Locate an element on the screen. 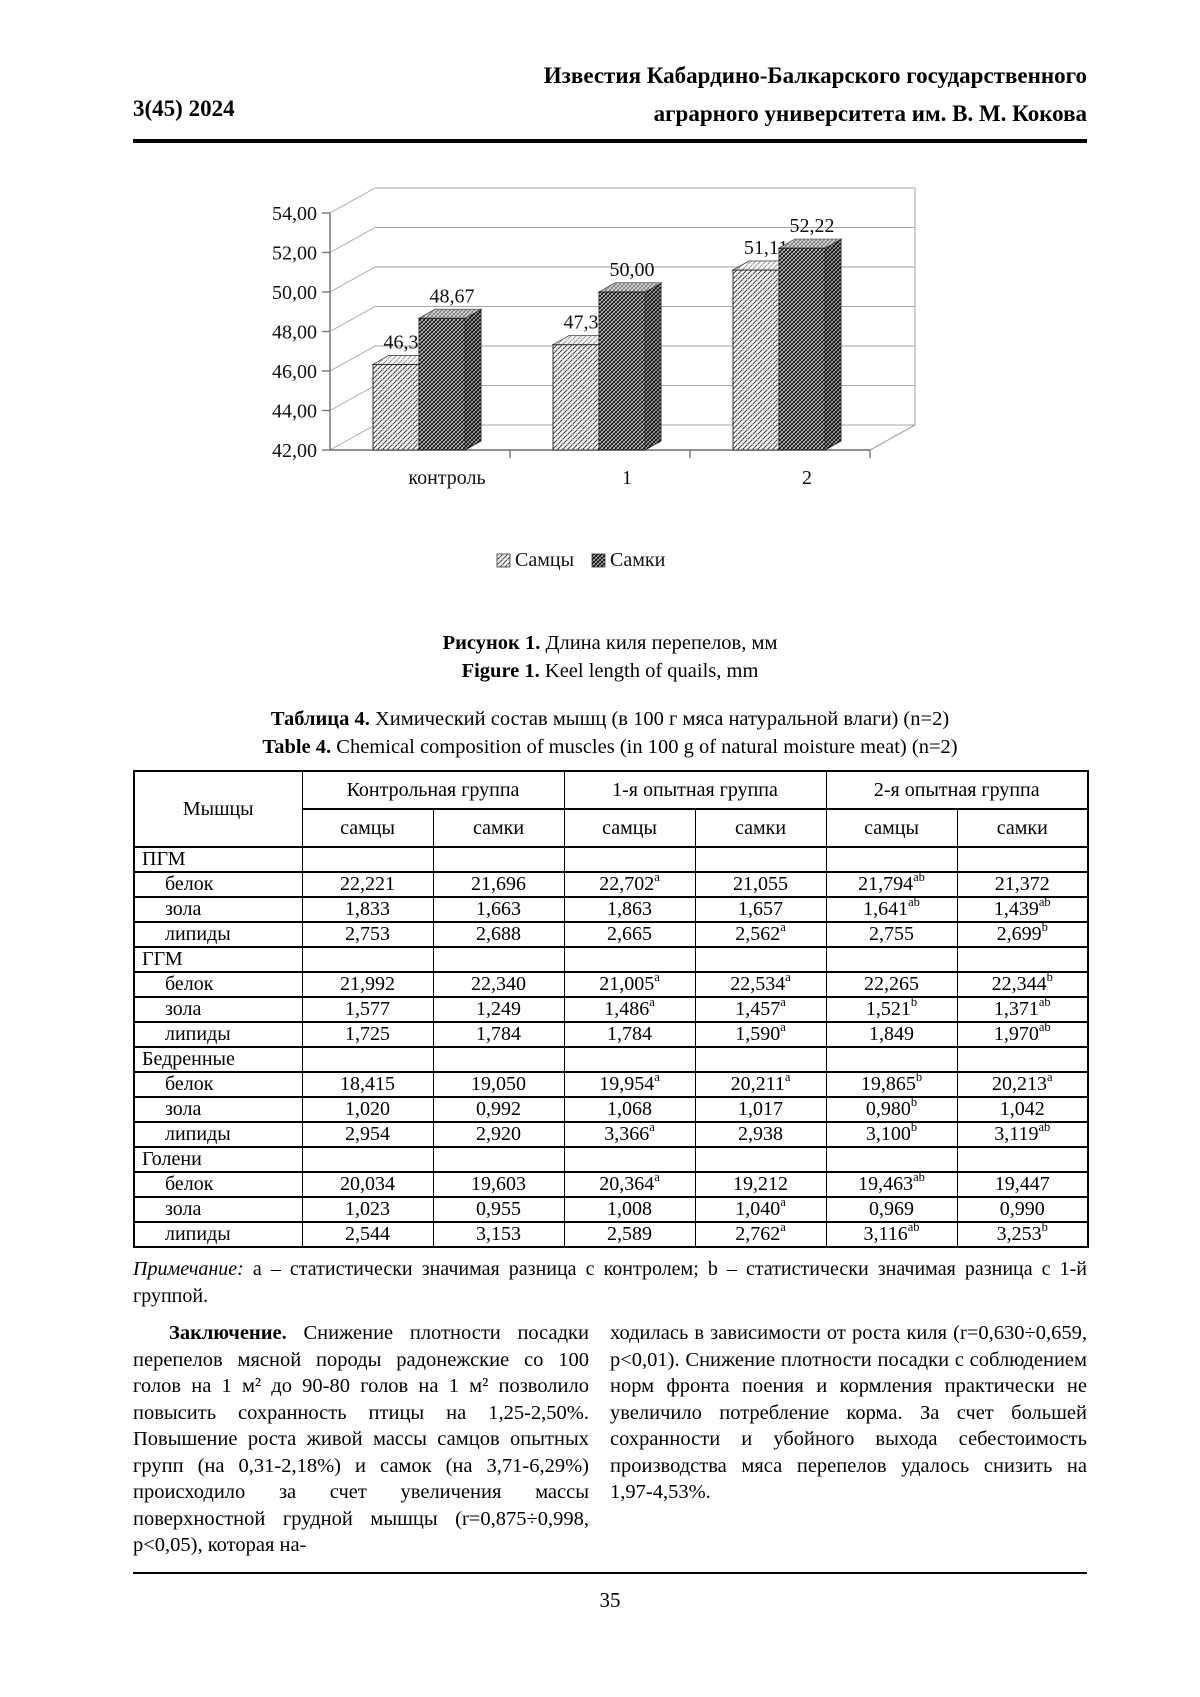  note-label: Примечание: is located at coordinates (188, 1269).